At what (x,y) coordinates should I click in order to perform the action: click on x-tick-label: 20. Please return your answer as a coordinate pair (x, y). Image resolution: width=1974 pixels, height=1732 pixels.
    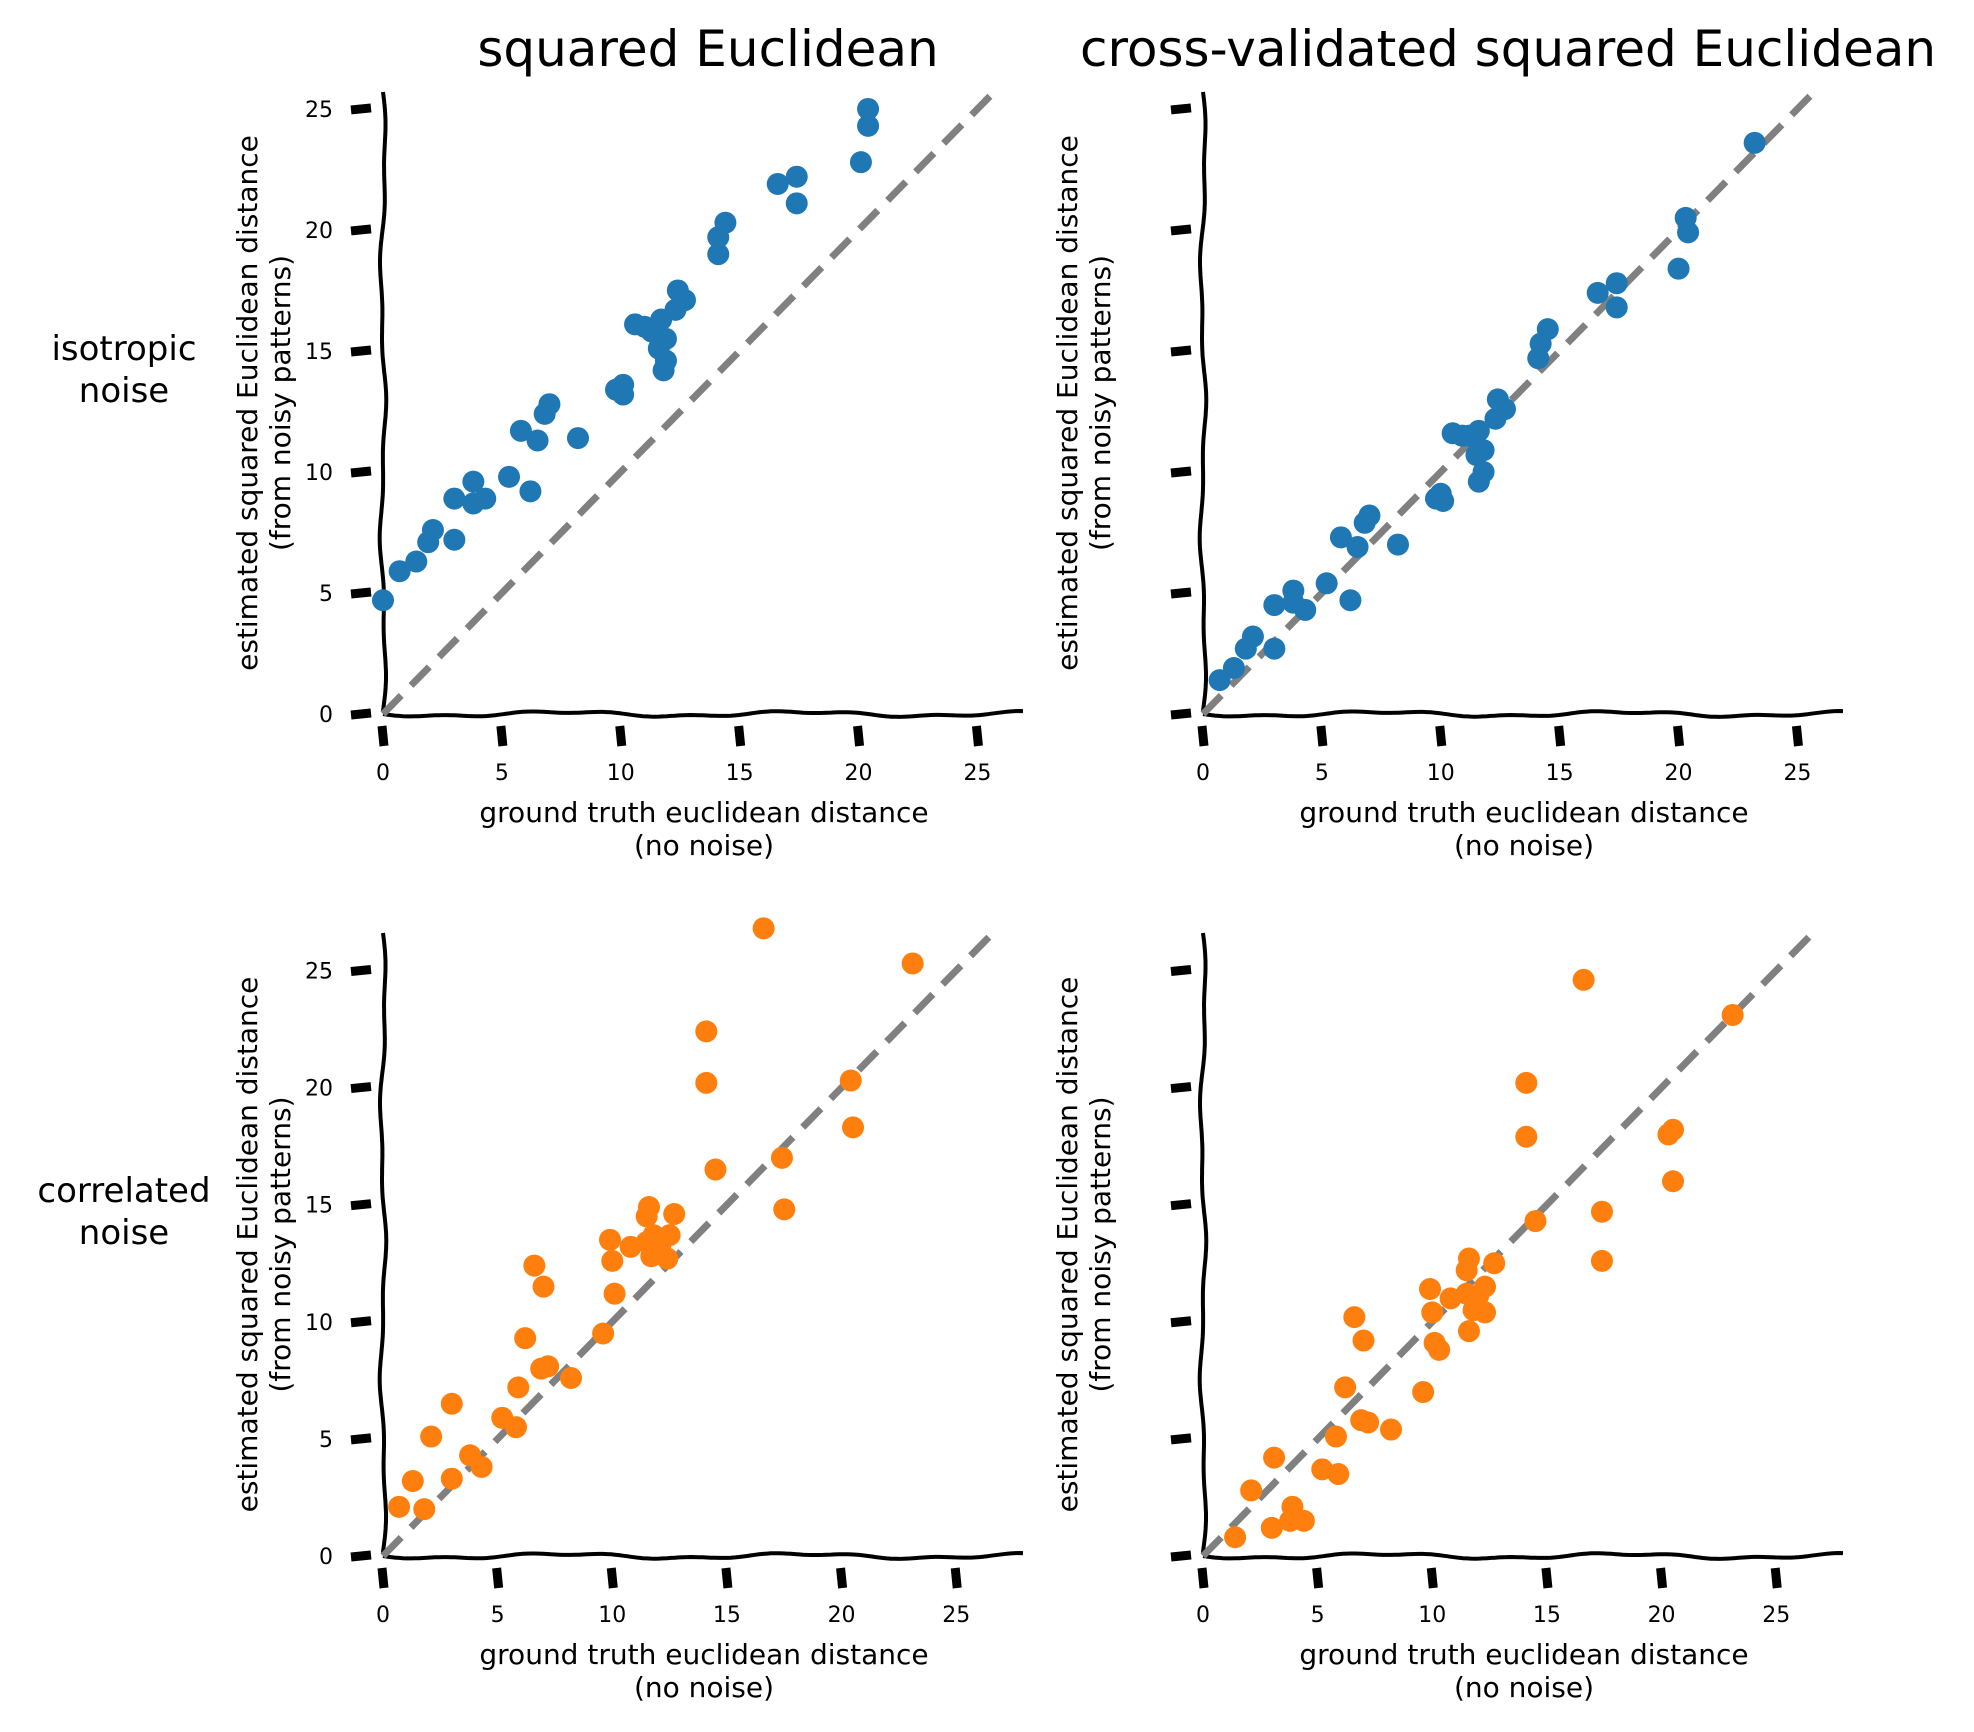
    Looking at the image, I should click on (842, 1615).